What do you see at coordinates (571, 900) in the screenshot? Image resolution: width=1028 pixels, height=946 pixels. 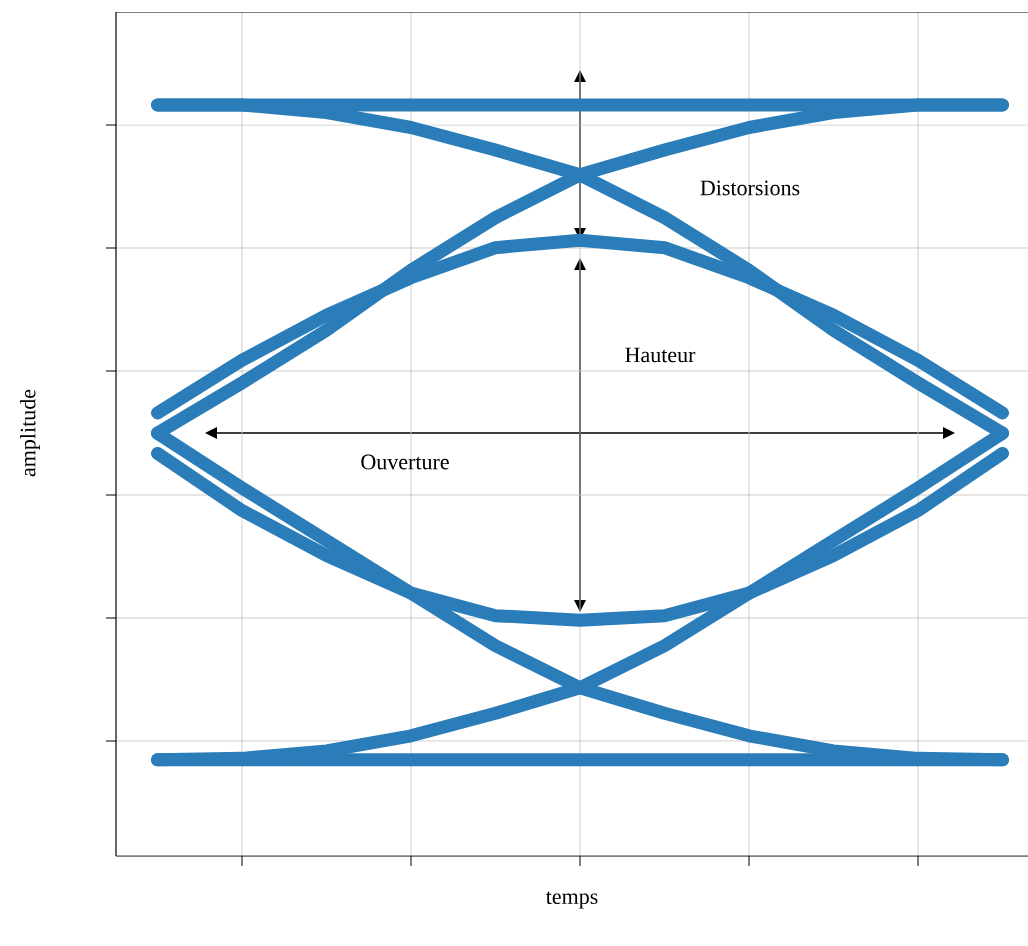 I see `x-axis-title: temps` at bounding box center [571, 900].